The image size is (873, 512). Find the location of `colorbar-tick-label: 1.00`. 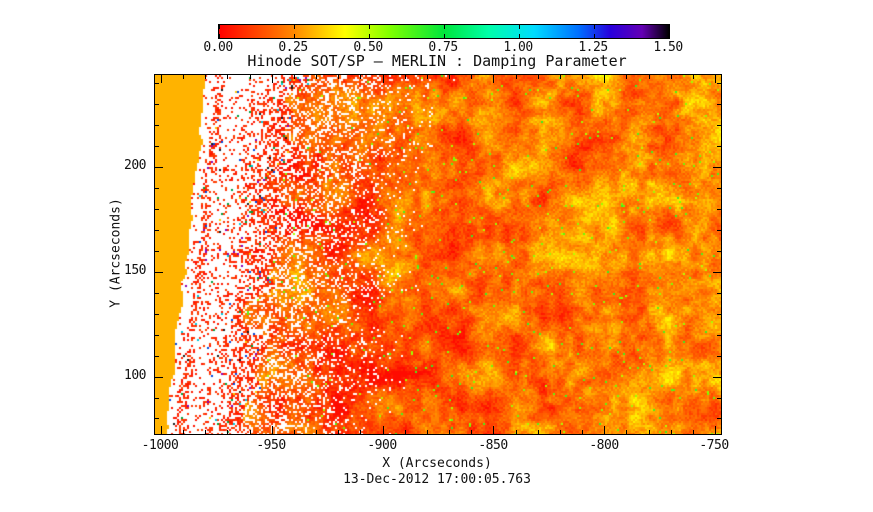

colorbar-tick-label: 1.00 is located at coordinates (518, 47).